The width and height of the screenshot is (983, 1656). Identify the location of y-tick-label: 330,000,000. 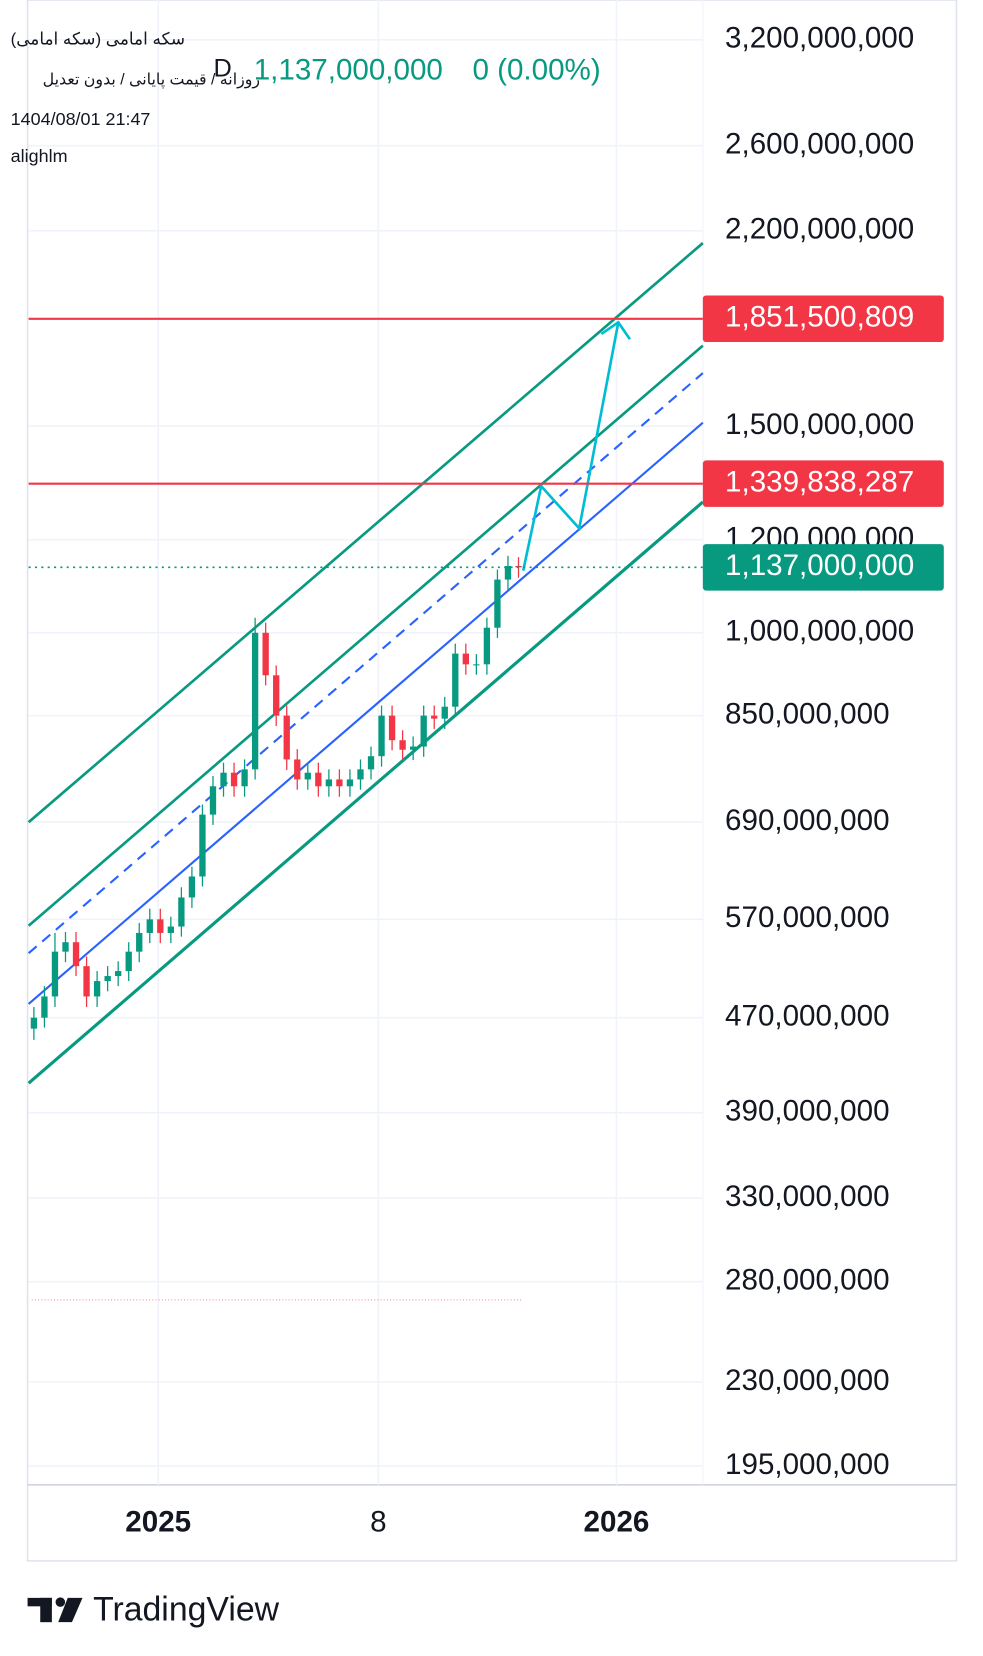
(807, 1196).